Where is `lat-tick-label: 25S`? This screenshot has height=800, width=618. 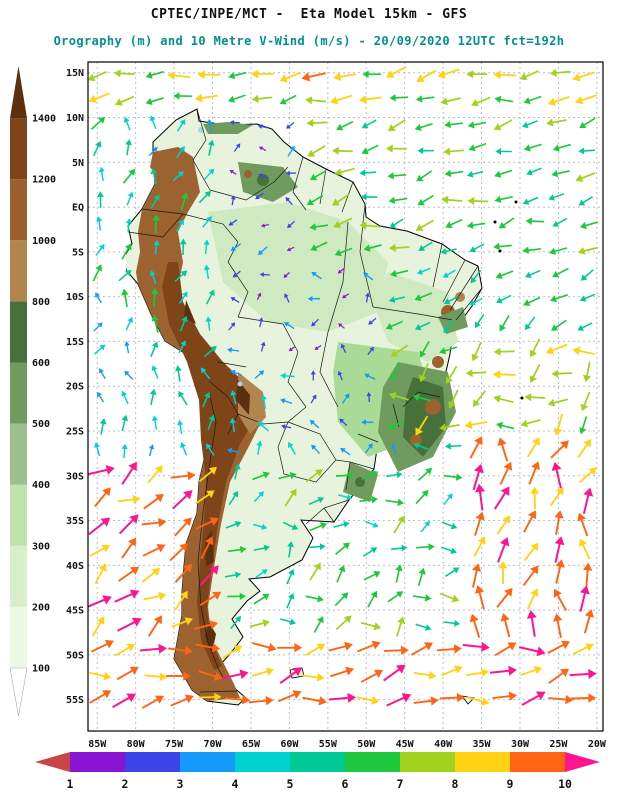
lat-tick-label: 25S is located at coordinates (75, 431).